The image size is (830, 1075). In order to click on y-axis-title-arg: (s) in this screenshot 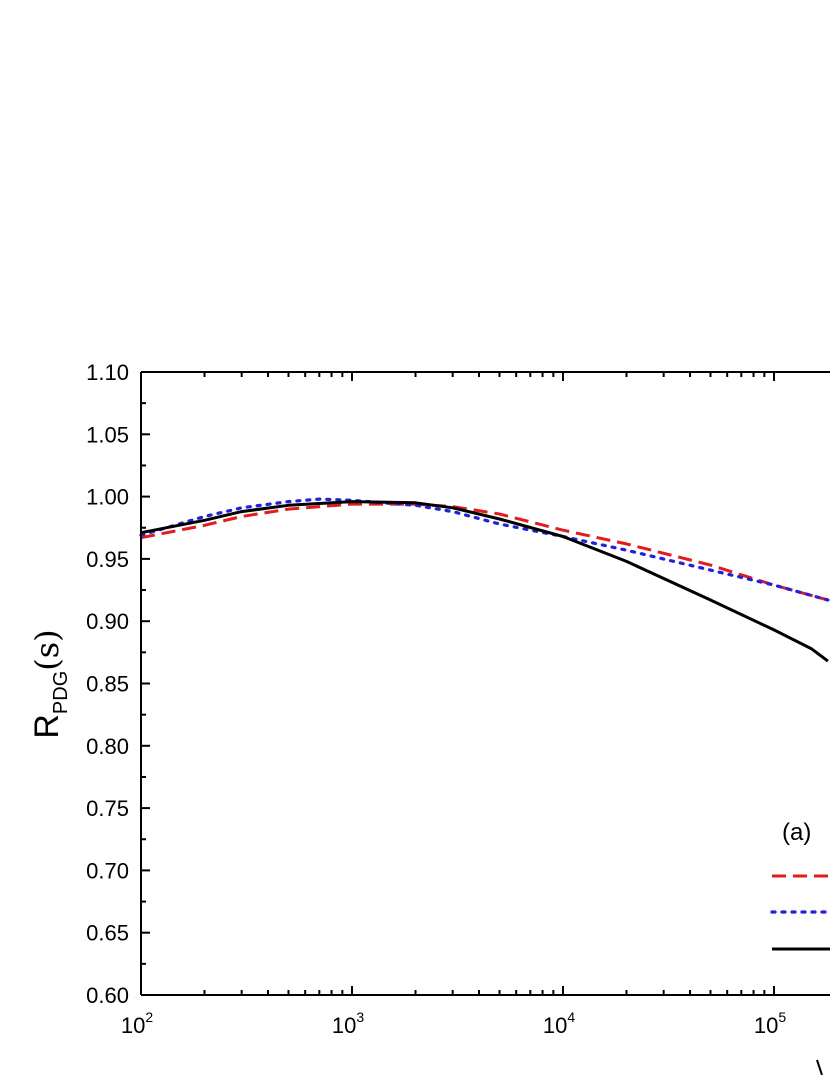, I will do `click(47, 649)`.